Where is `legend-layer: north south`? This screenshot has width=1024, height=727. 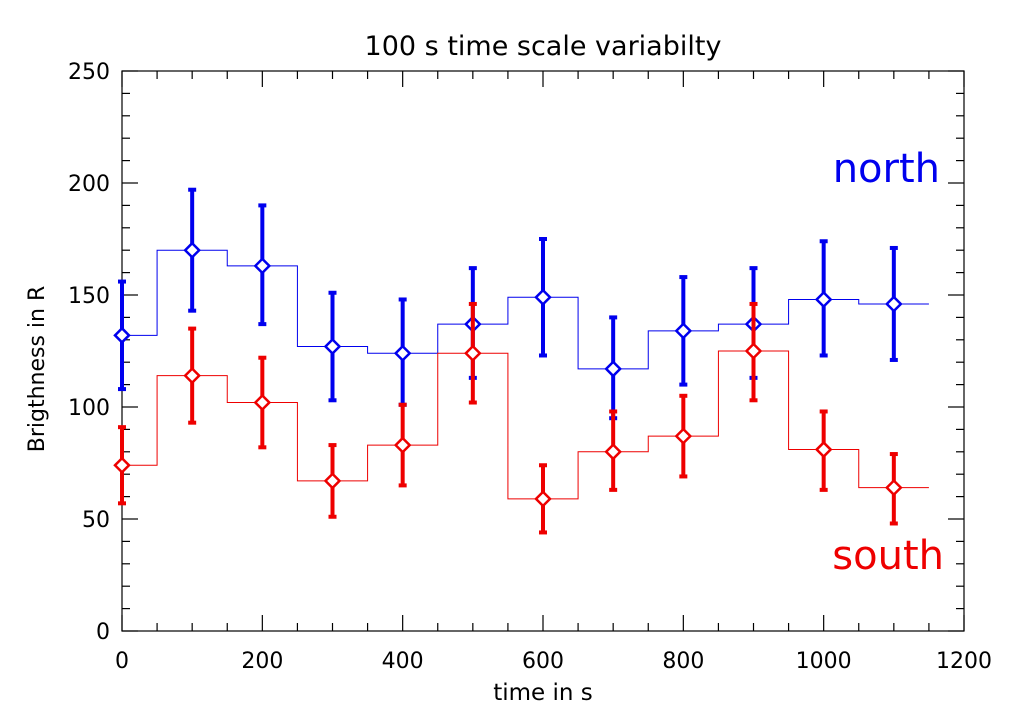 legend-layer: north south is located at coordinates (888, 362).